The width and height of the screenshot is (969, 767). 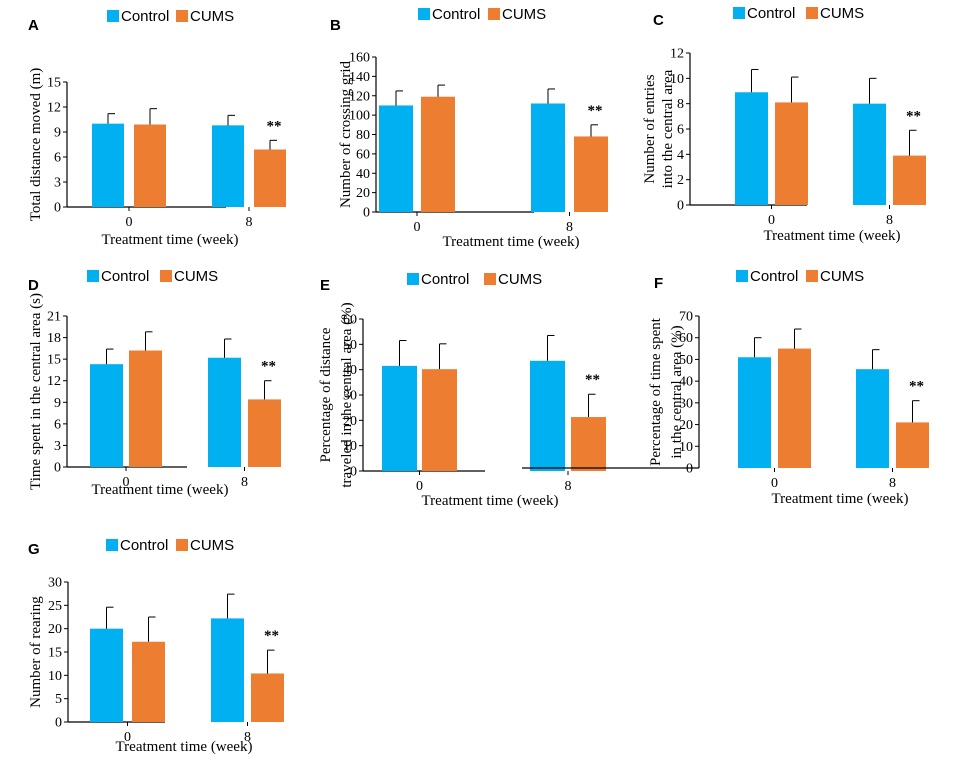 I want to click on y-axis-title: Total distance moved (m), so click(x=36, y=145).